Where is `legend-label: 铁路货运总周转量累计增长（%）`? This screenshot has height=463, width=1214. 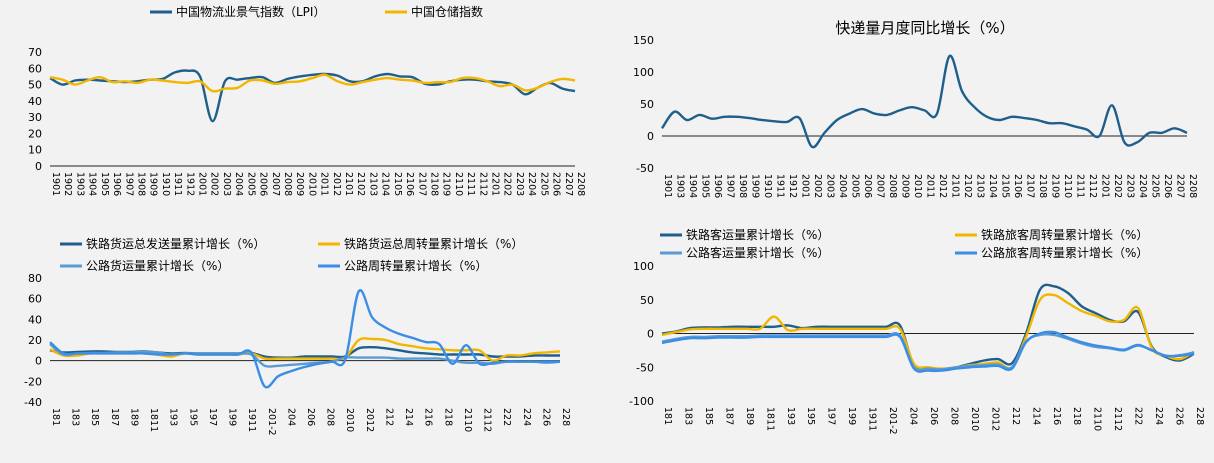 legend-label: 铁路货运总周转量累计增长（%） is located at coordinates (433, 243).